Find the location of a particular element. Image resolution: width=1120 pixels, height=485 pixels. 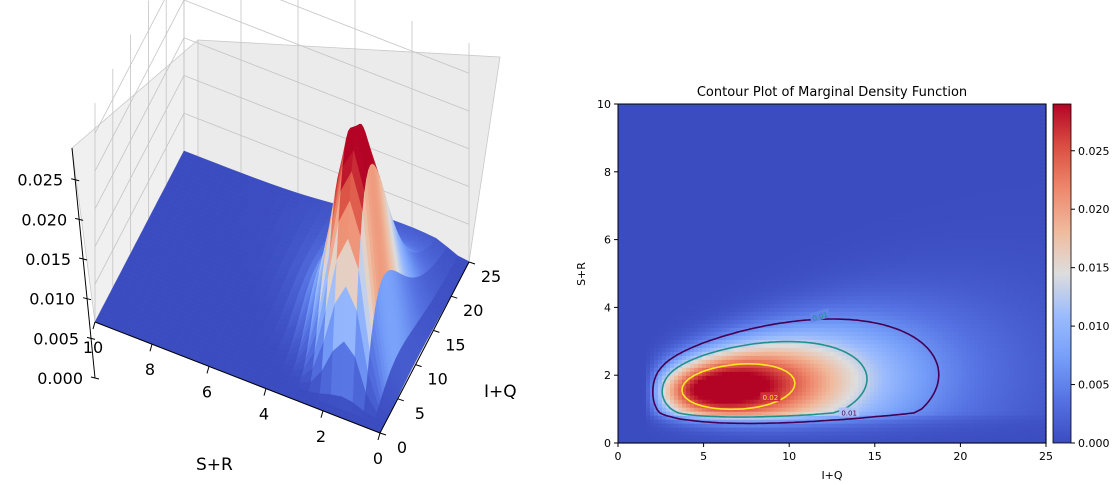

z-tick-label: 0.015 is located at coordinates (48, 259).